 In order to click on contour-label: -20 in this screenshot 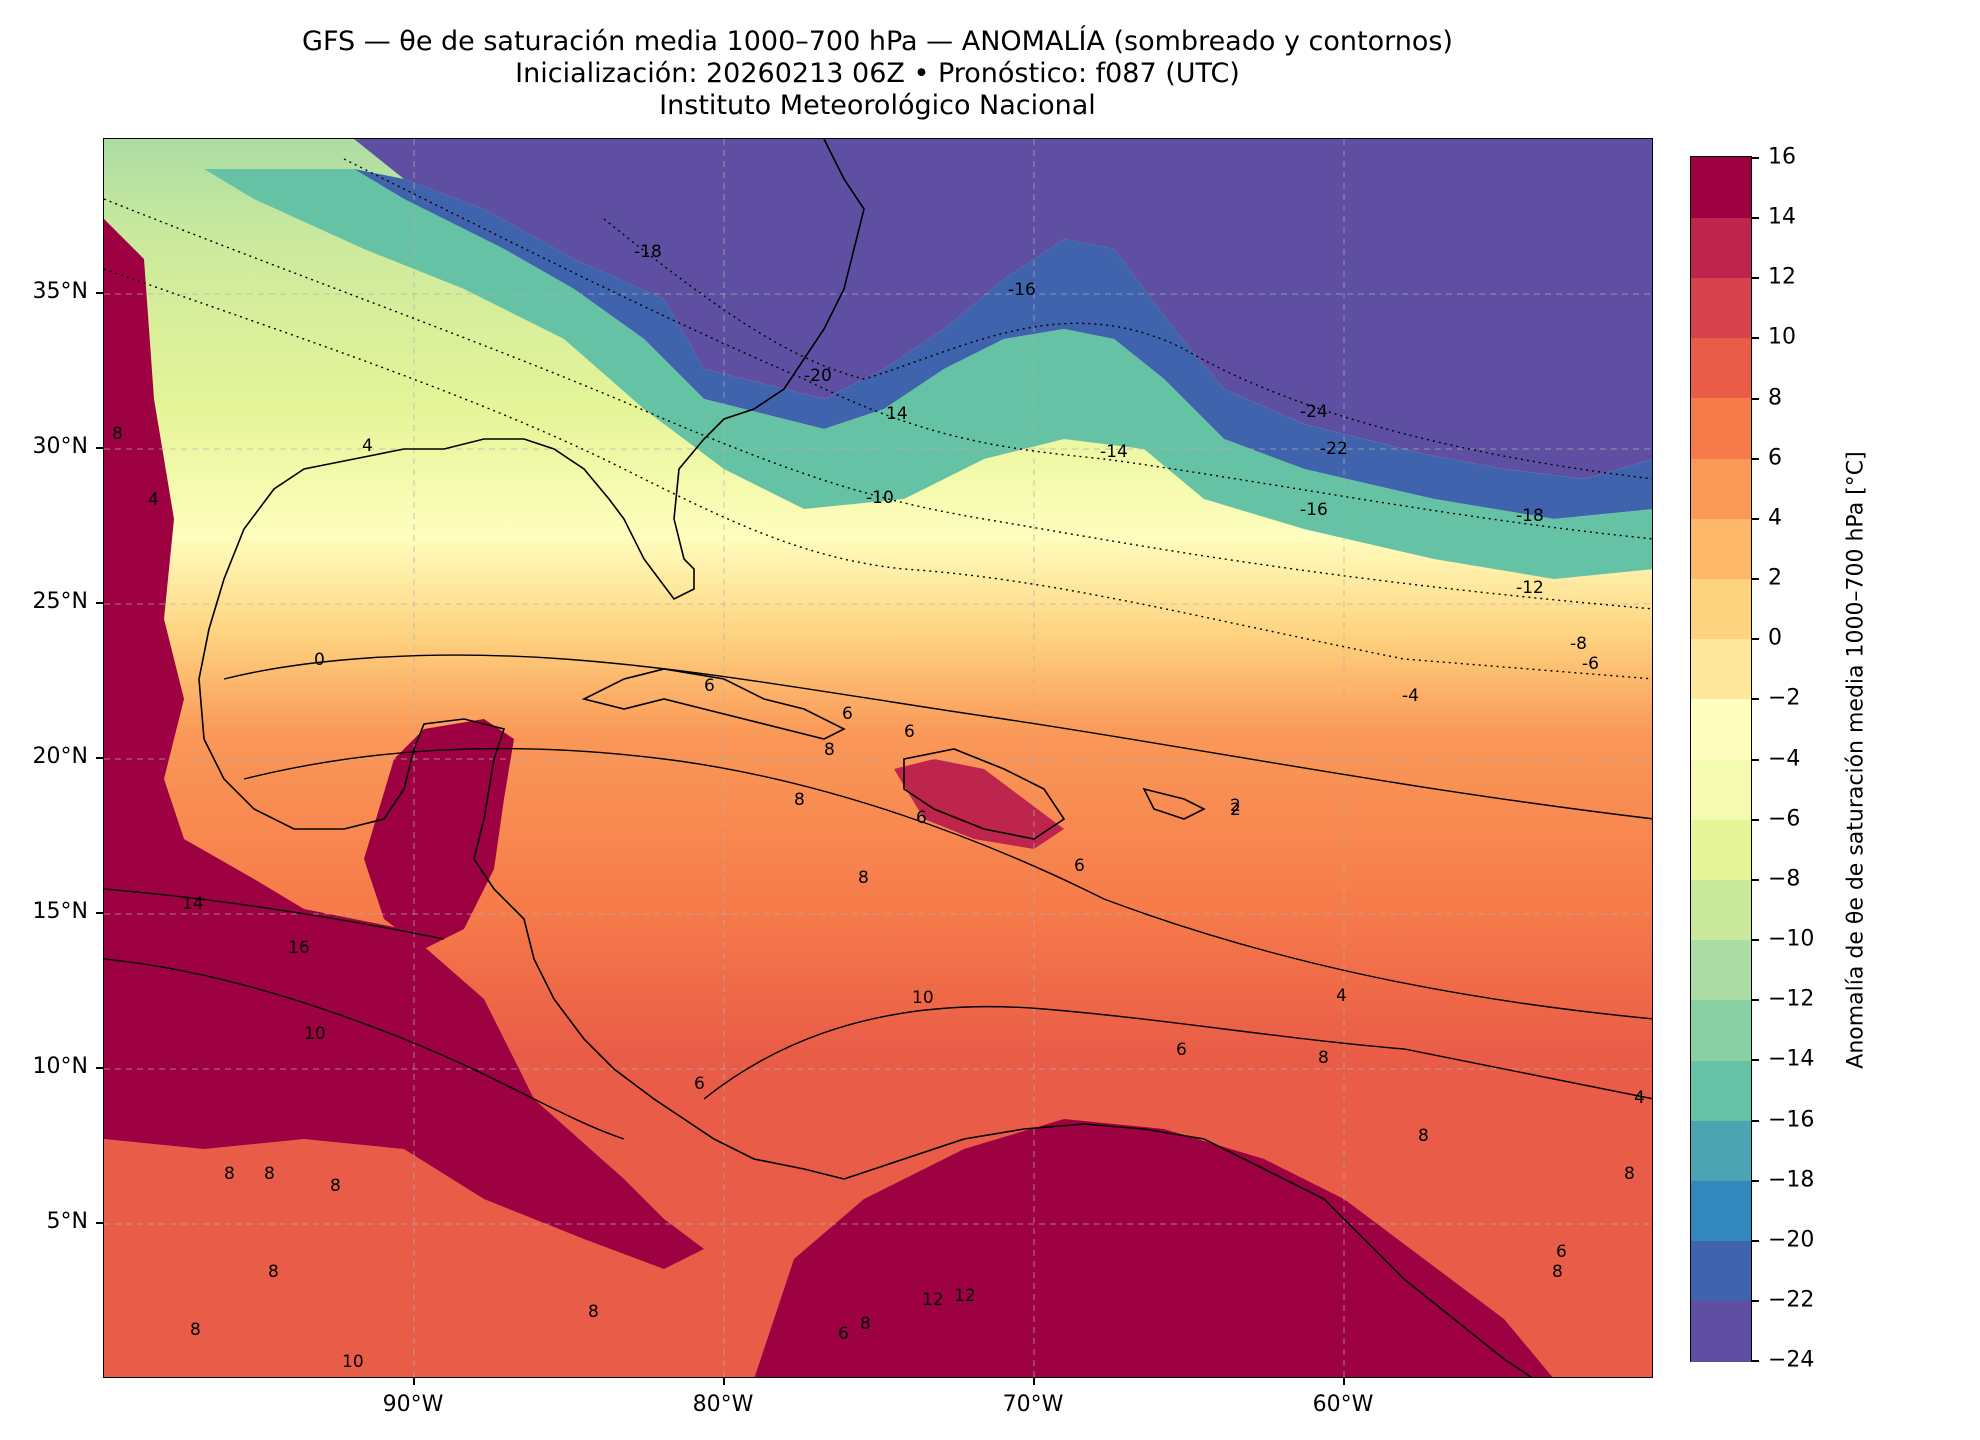, I will do `click(818, 376)`.